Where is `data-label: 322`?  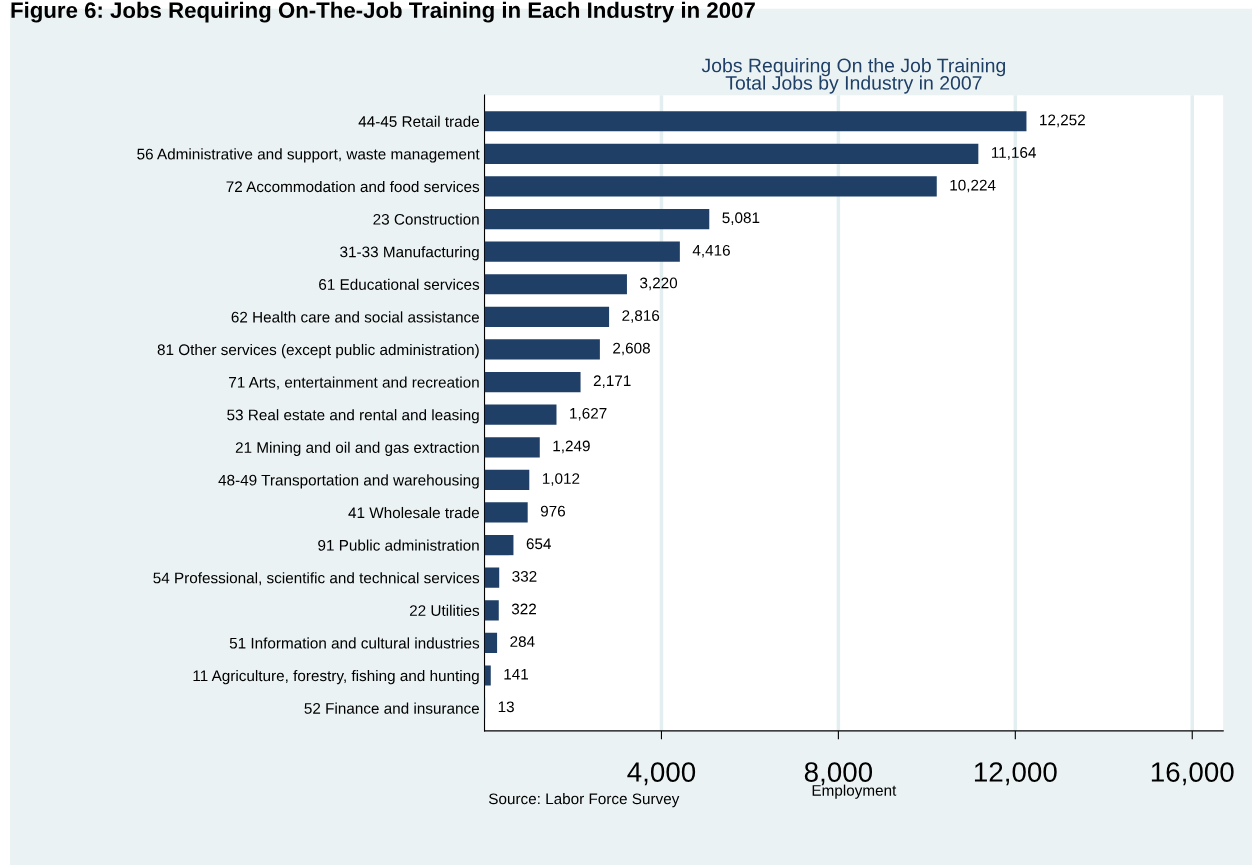
data-label: 322 is located at coordinates (523, 609).